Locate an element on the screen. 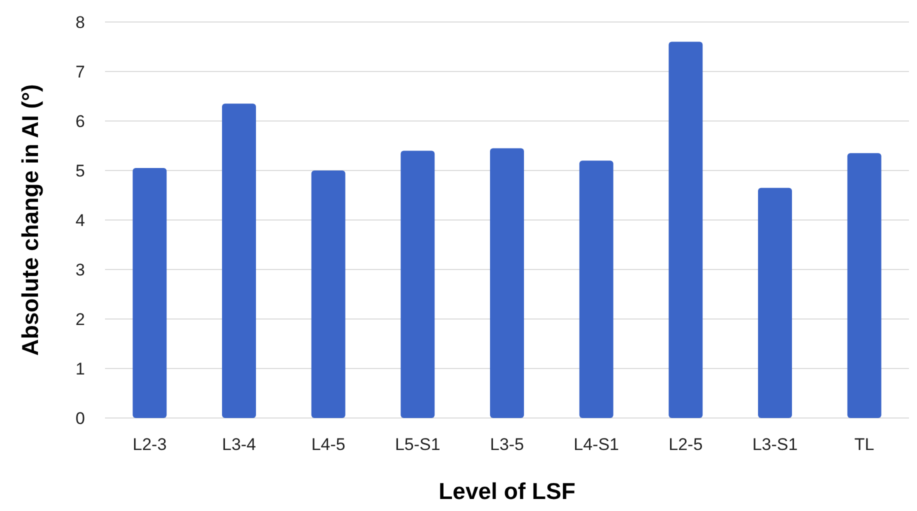  x-tick-label: L3-4 is located at coordinates (239, 444).